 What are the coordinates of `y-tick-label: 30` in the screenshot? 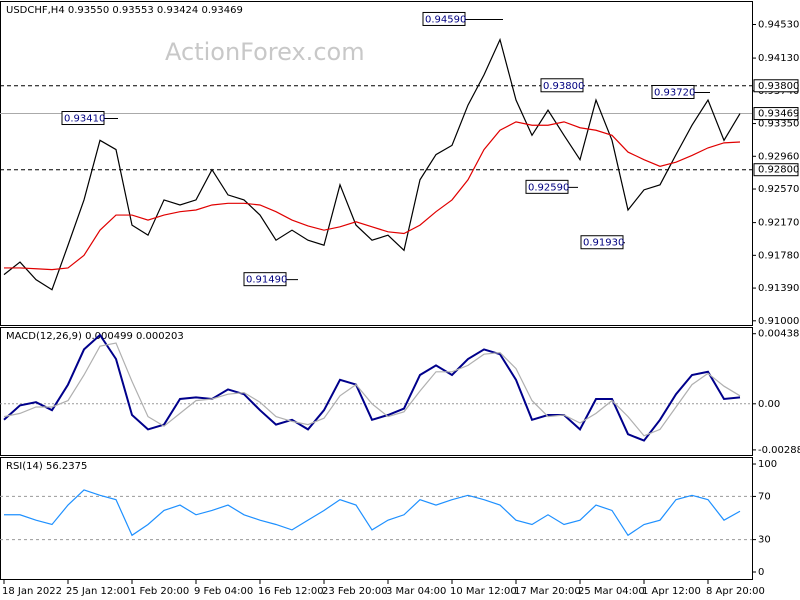 It's located at (764, 540).